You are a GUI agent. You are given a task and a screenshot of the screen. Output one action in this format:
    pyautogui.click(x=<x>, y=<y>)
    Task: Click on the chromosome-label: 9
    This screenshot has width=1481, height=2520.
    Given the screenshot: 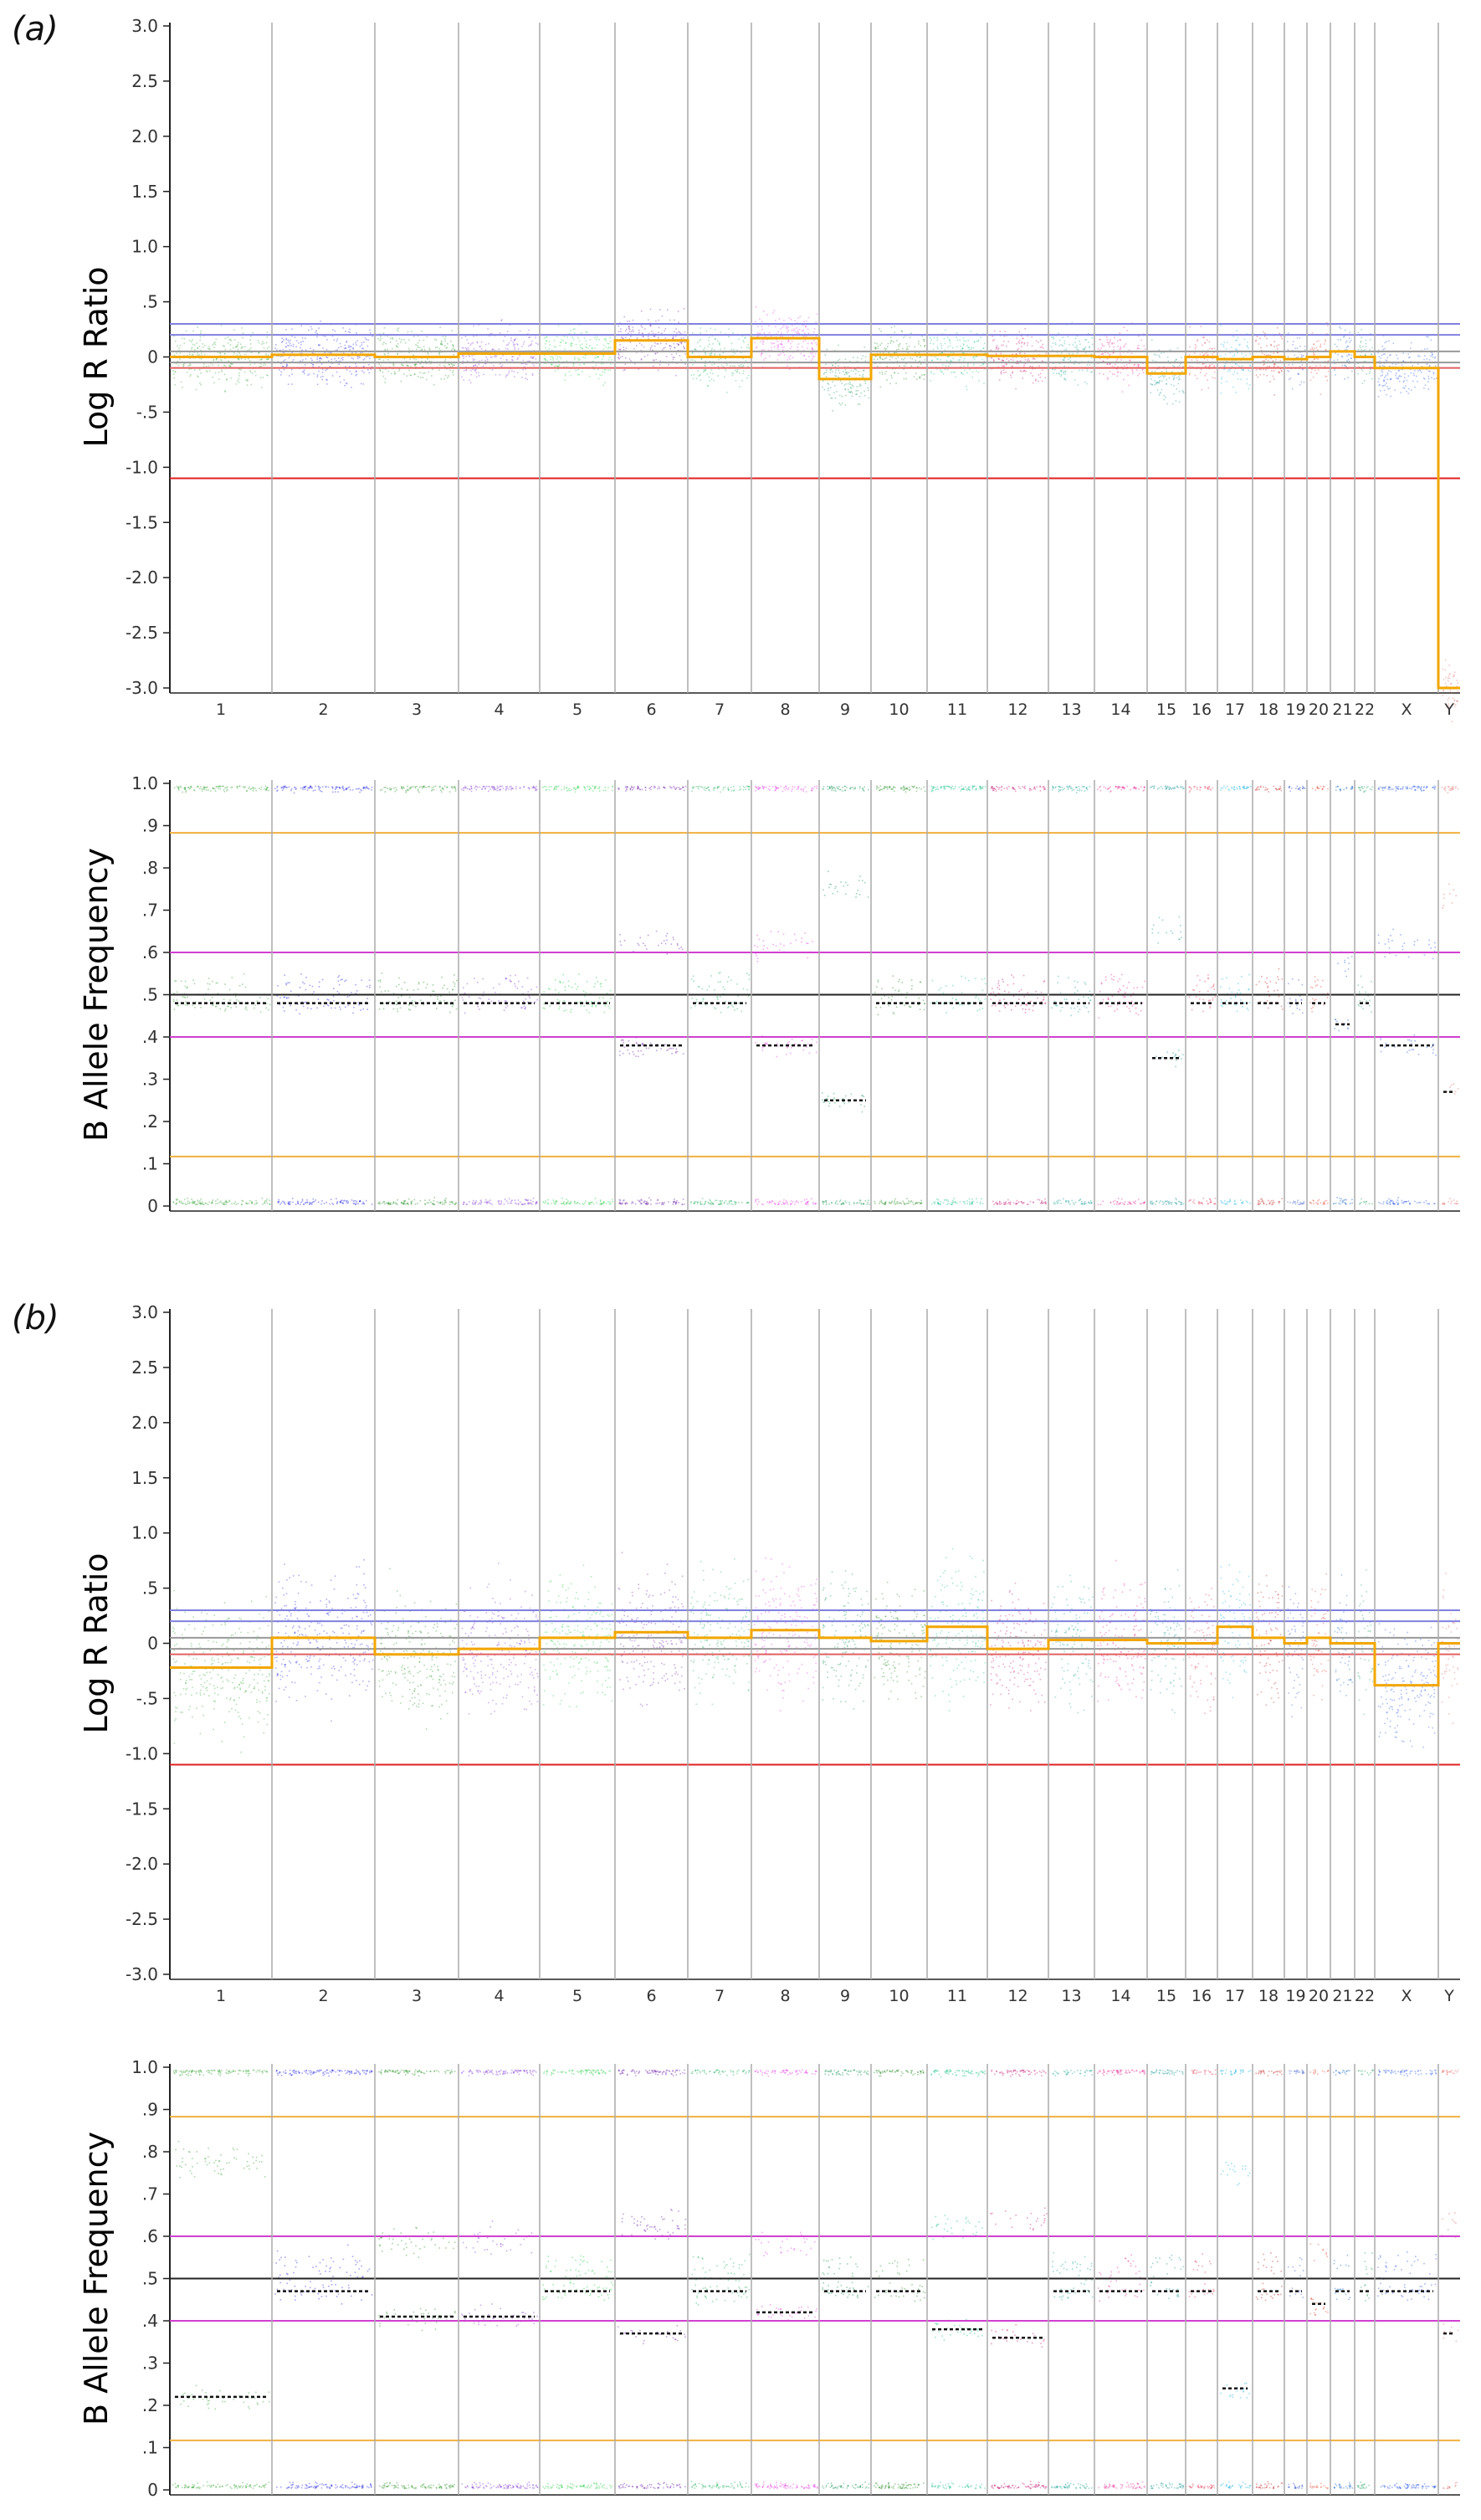 What is the action you would take?
    pyautogui.click(x=845, y=710)
    